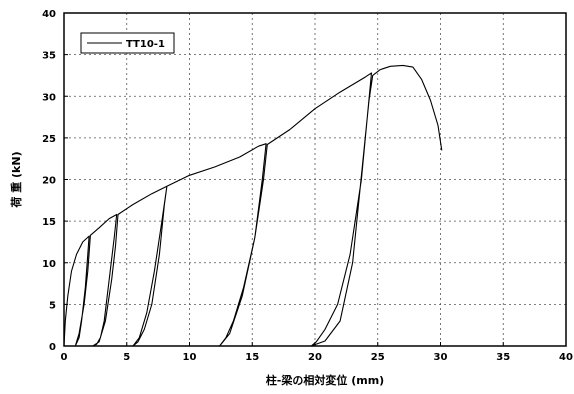 This screenshot has height=394, width=574. What do you see at coordinates (190, 357) in the screenshot?
I see `x-tick-label: 10` at bounding box center [190, 357].